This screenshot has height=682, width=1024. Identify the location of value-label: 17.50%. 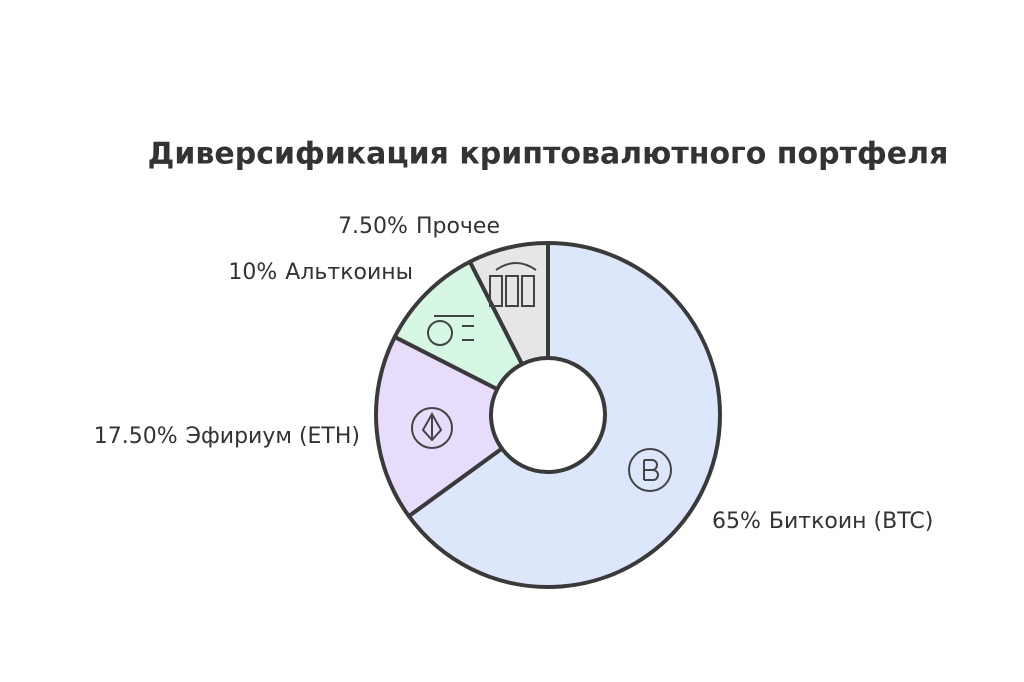
(136, 436).